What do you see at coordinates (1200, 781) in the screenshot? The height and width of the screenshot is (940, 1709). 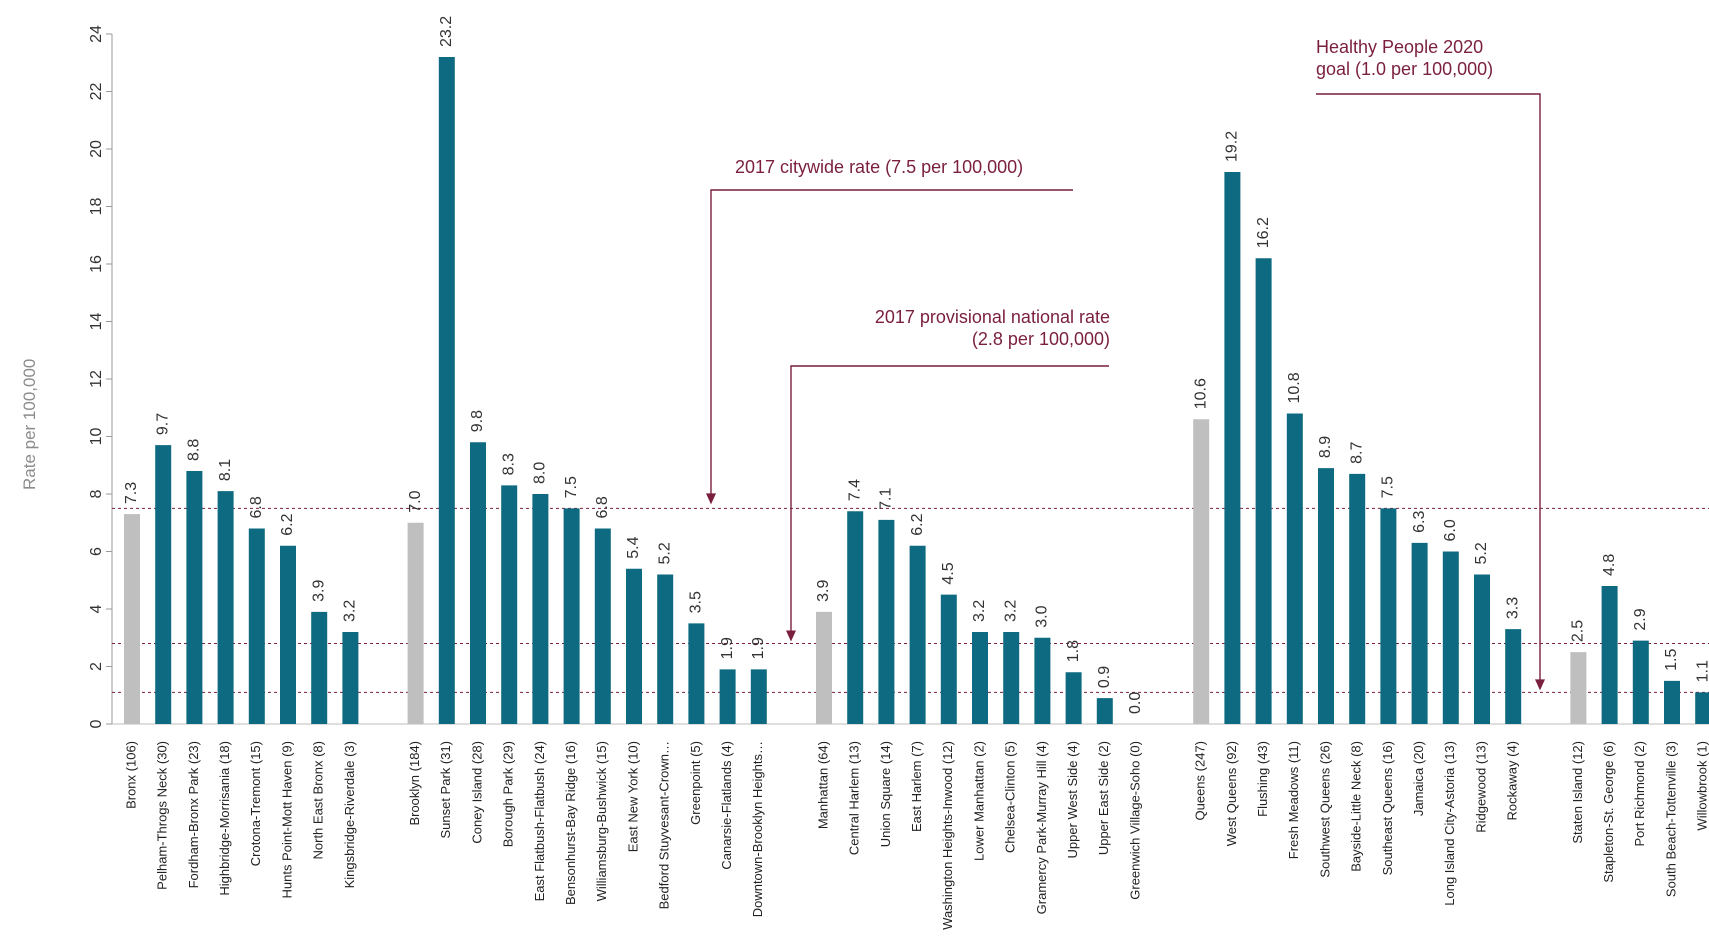 I see `x-tick-label: Queens (247)` at bounding box center [1200, 781].